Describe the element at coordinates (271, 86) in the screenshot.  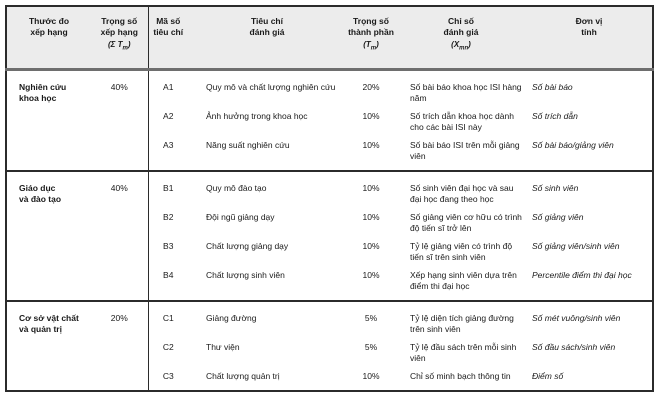
I see `criterion-label: Quy mô và chất lượng nghiên cứu` at that location.